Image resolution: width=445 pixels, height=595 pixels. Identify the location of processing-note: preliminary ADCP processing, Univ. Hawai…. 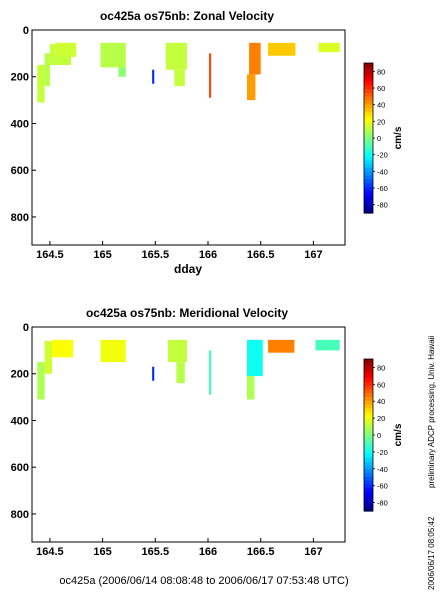
(431, 412).